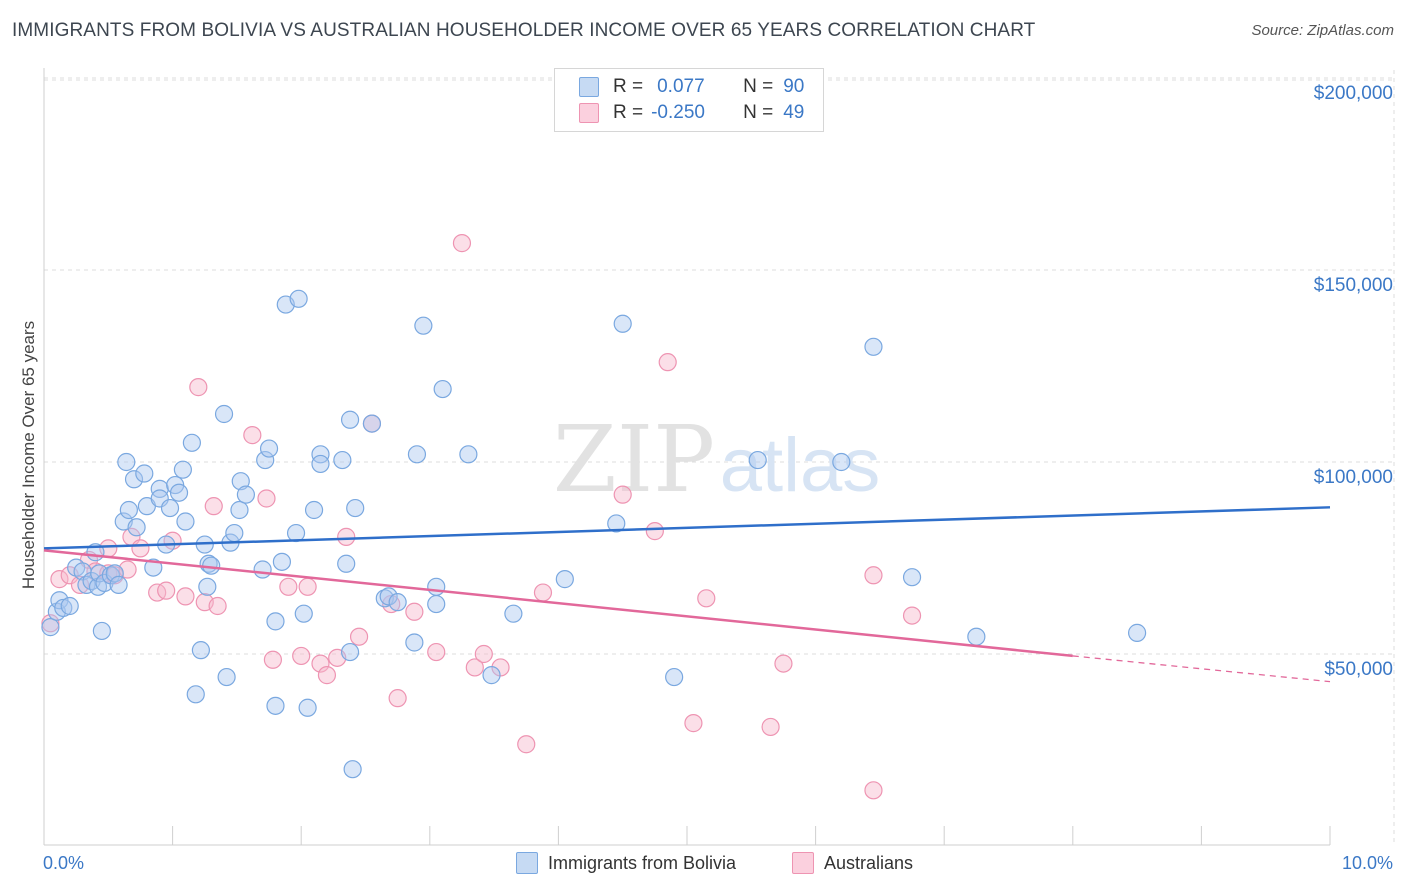  I want to click on legend-swatch-pink, so click(589, 113).